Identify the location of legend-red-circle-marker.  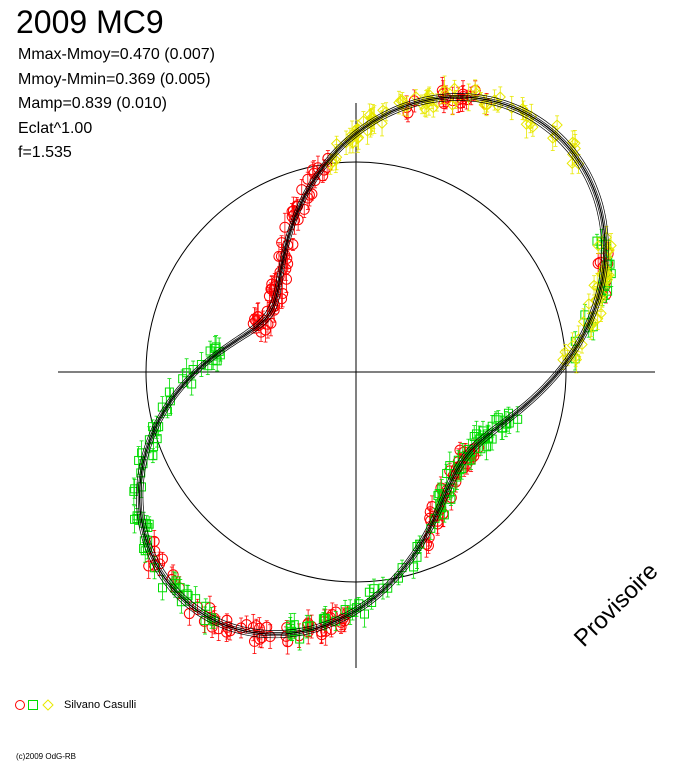
(20, 705).